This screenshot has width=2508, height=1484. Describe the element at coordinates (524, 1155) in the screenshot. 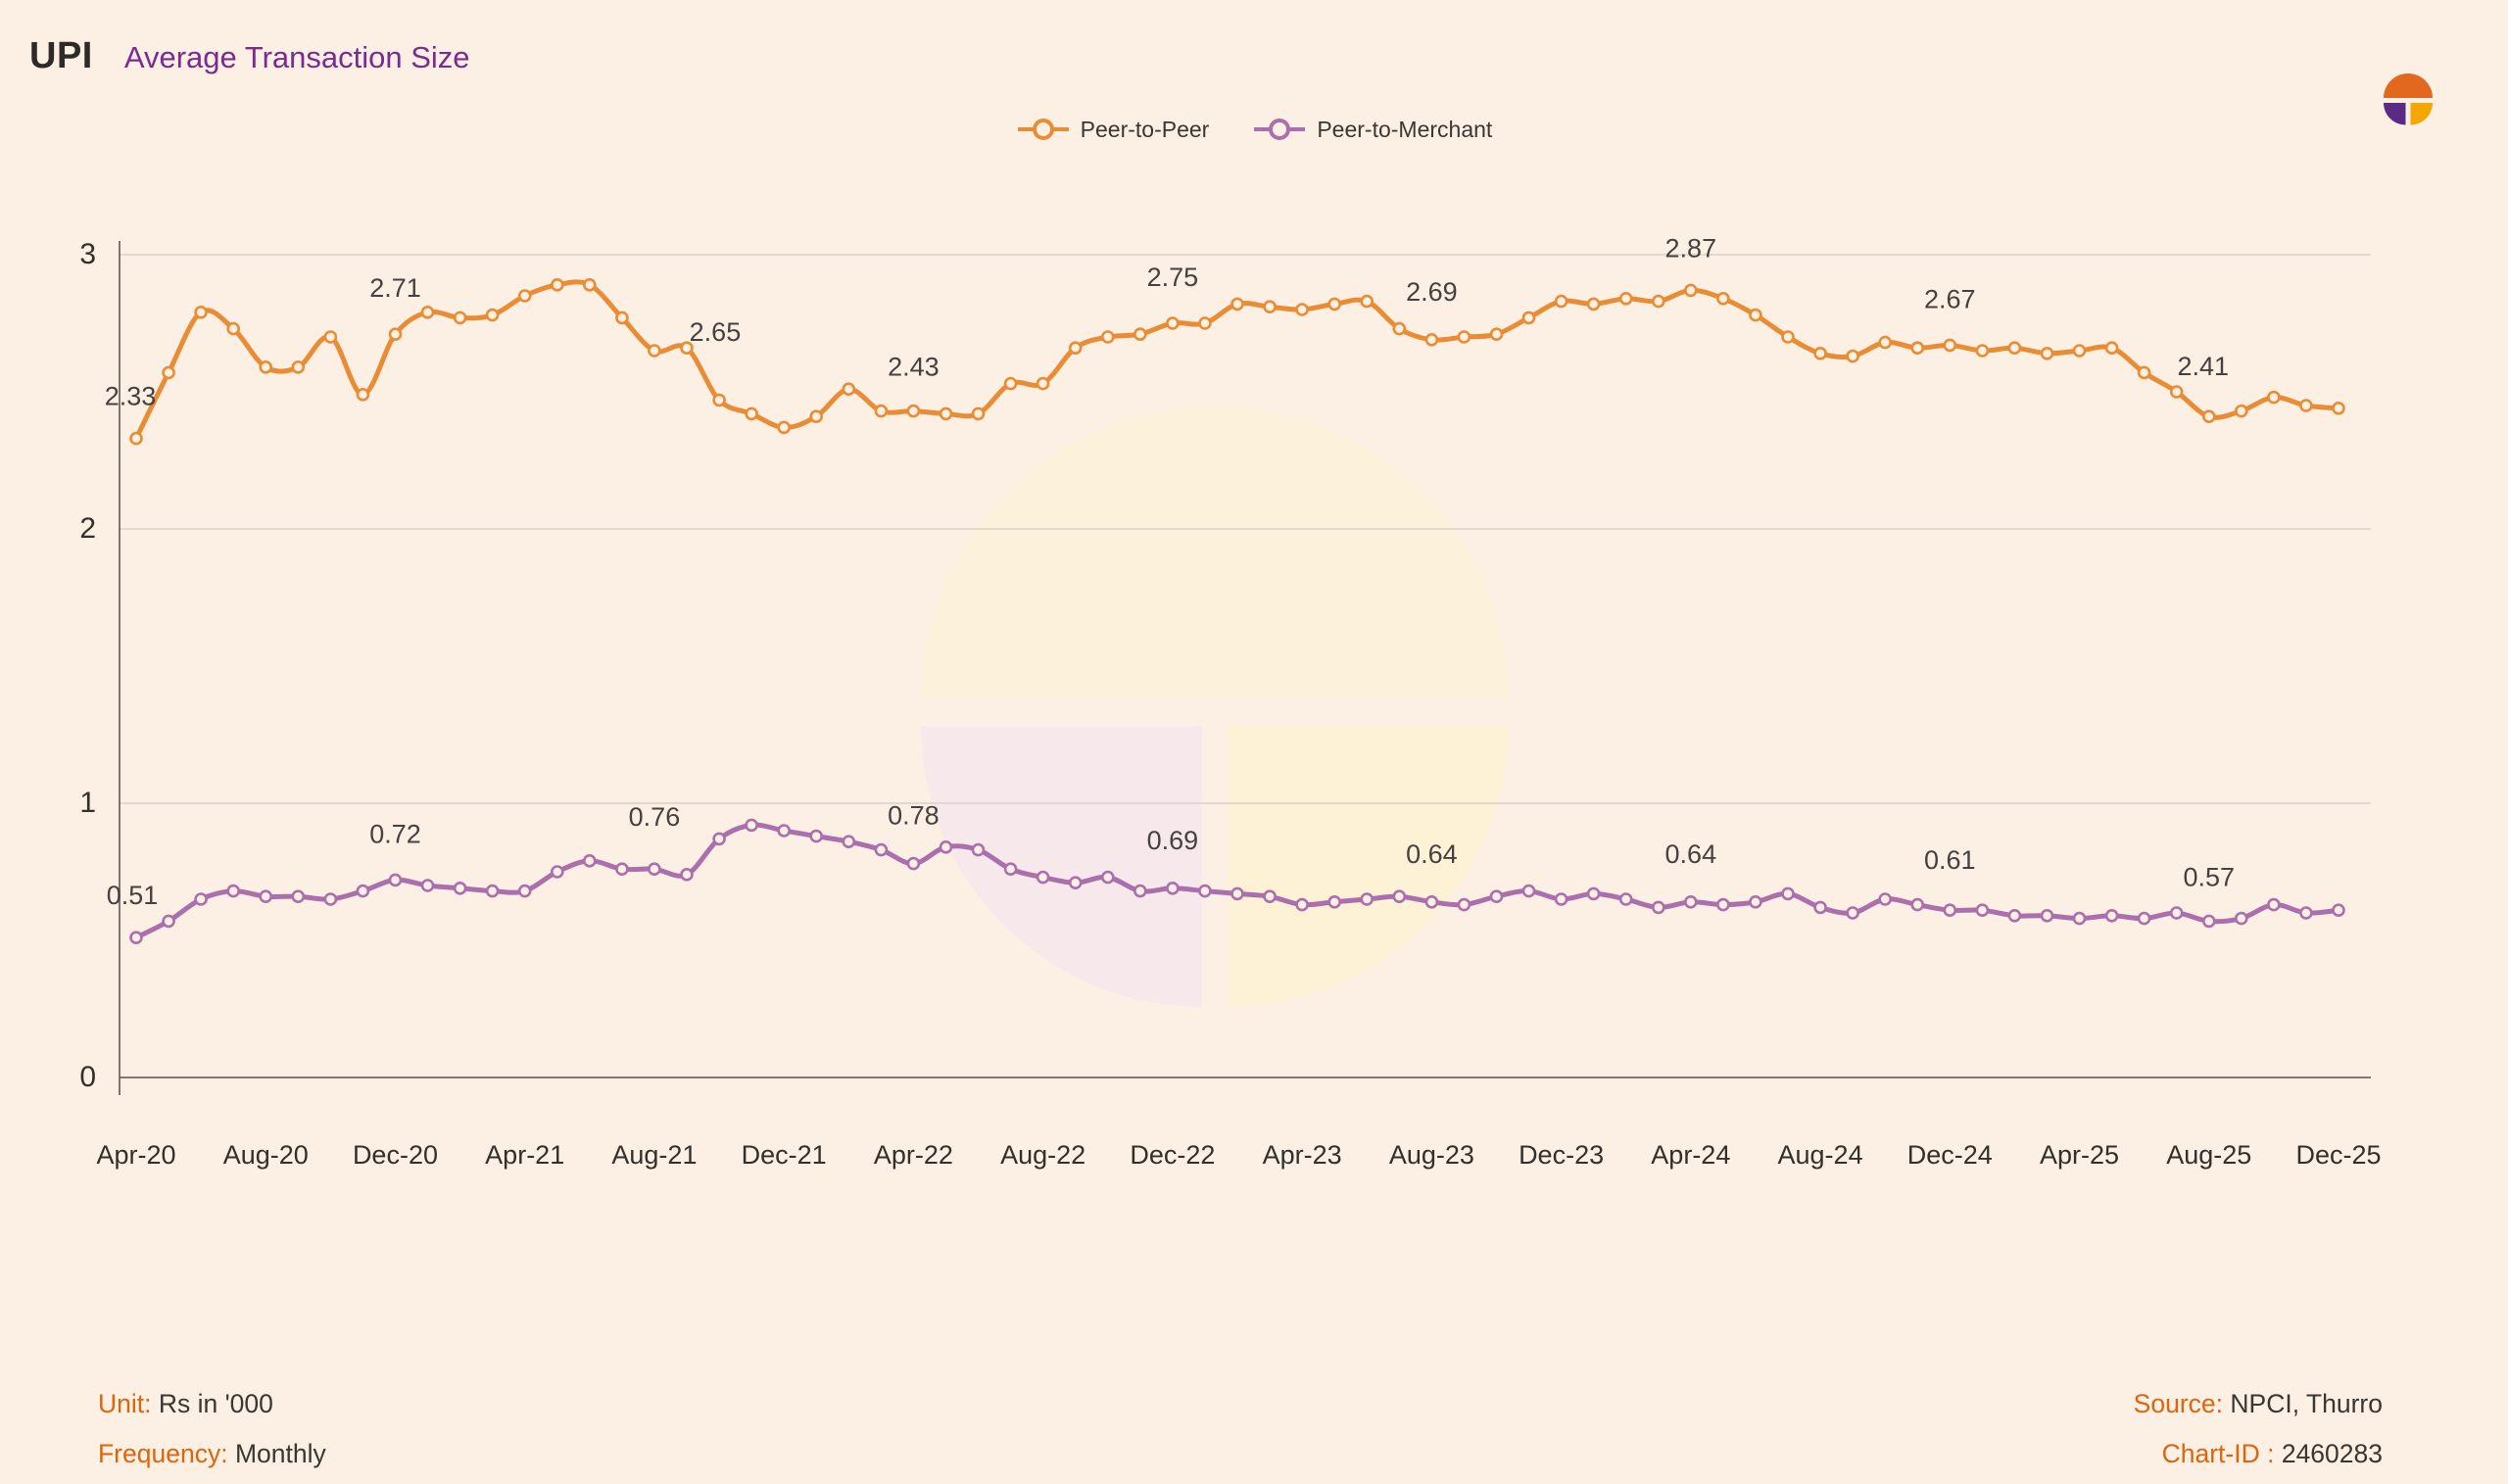

I see `svg-text: Apr-21` at that location.